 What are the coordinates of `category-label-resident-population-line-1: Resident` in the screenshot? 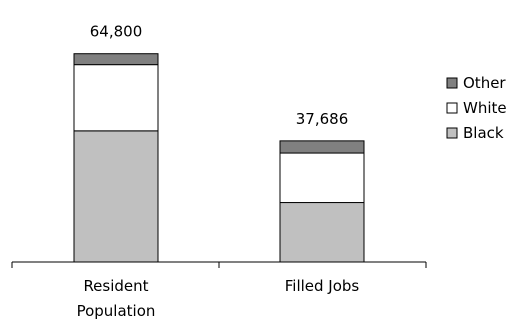 It's located at (115, 286).